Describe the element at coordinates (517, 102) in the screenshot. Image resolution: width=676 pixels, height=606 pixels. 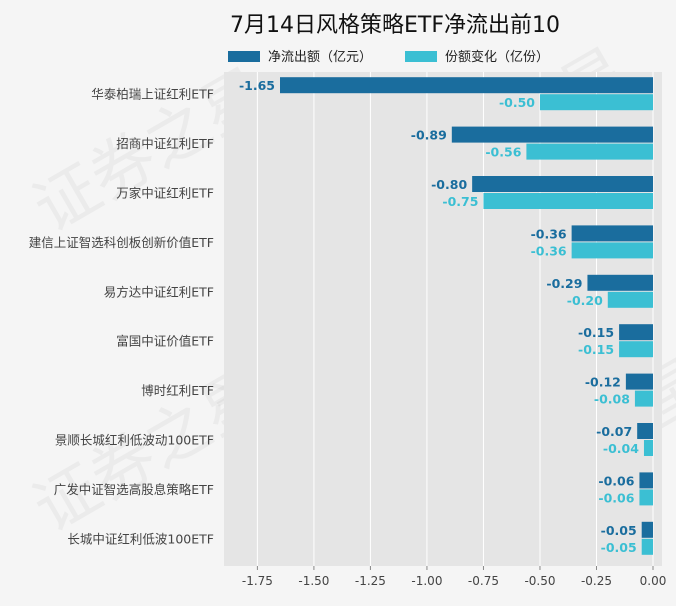
I see `data-label: -0.50` at that location.